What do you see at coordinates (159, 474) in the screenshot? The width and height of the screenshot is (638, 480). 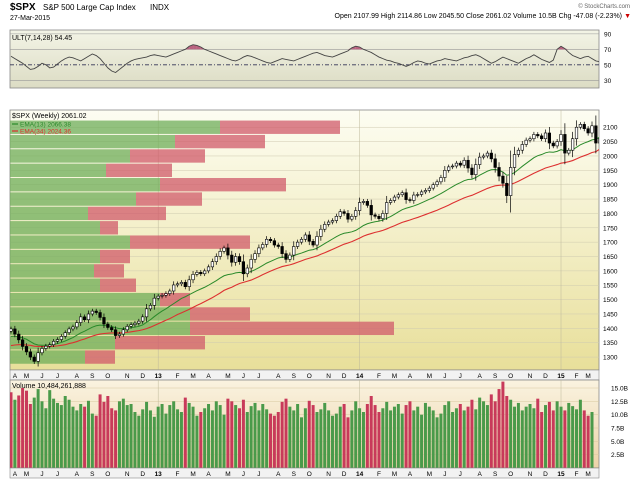 I see `x-tick-label: 13` at bounding box center [159, 474].